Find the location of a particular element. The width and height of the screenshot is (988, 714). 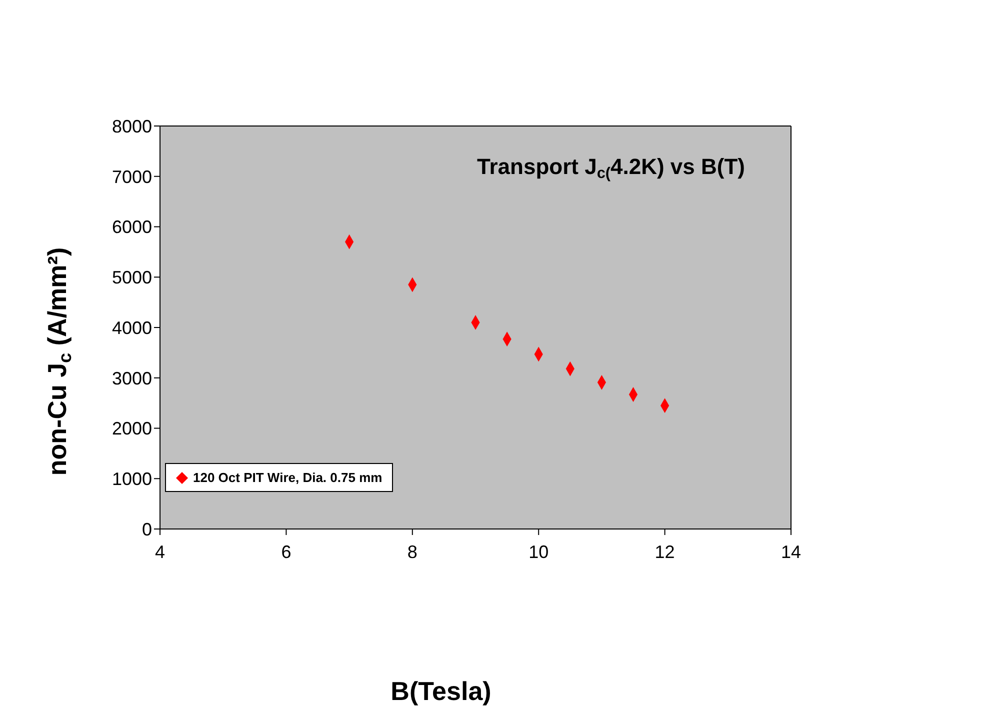

x-tick-label: 14 is located at coordinates (791, 552).